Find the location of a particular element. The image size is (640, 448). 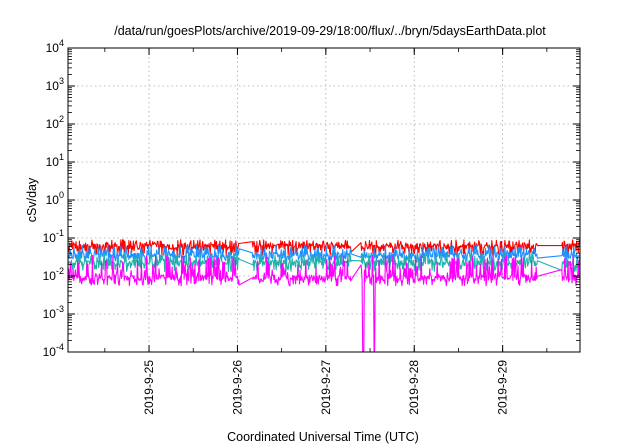

y-tick-label: 10⁰ is located at coordinates (55, 198).